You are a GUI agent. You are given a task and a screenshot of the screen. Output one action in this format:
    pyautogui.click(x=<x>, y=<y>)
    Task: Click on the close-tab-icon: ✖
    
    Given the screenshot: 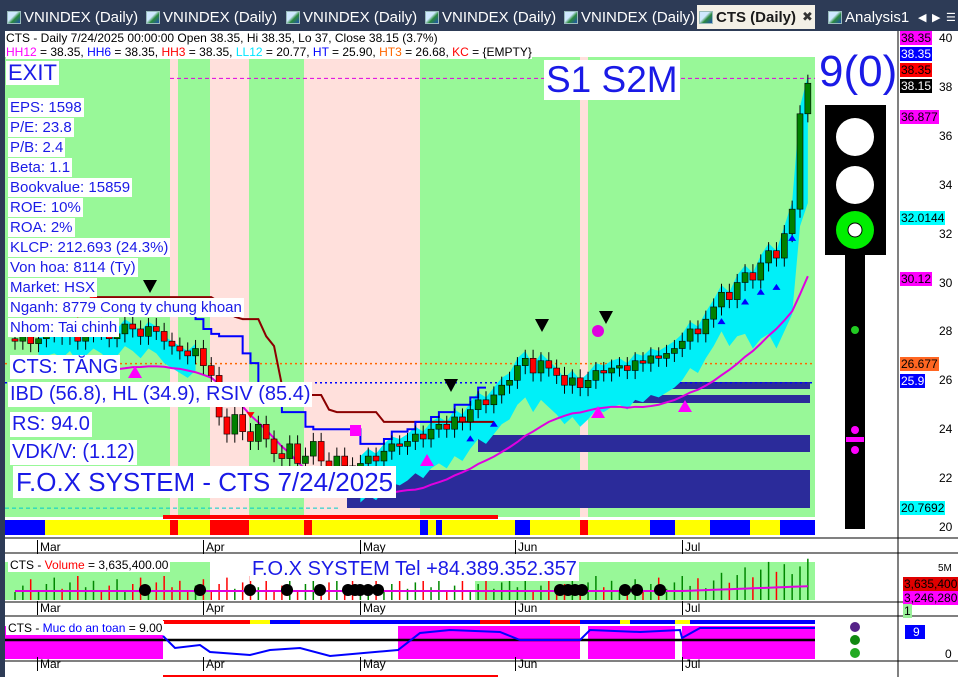 What is the action you would take?
    pyautogui.click(x=807, y=16)
    